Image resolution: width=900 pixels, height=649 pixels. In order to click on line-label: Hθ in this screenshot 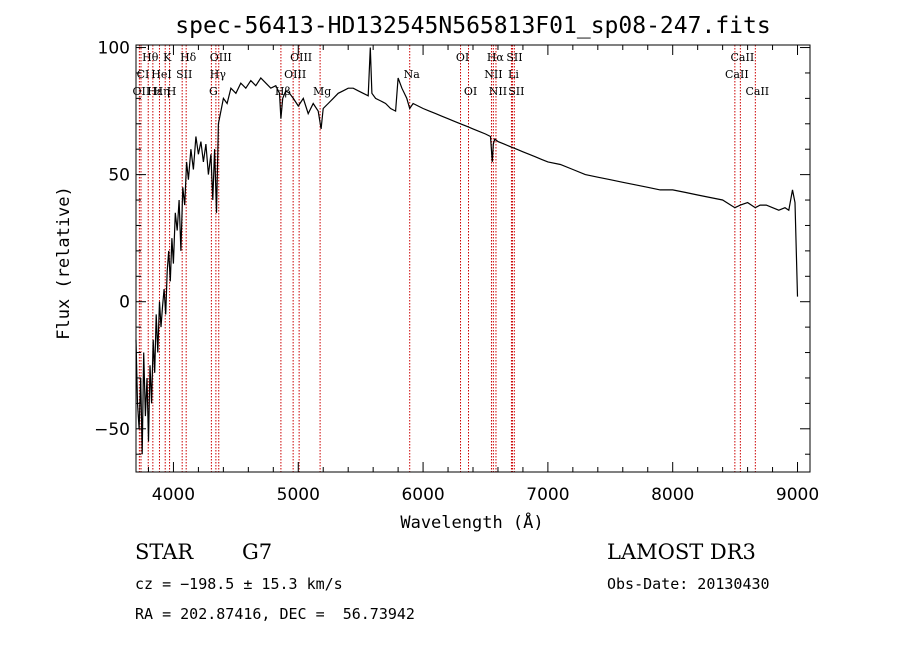, I will do `click(150, 57)`.